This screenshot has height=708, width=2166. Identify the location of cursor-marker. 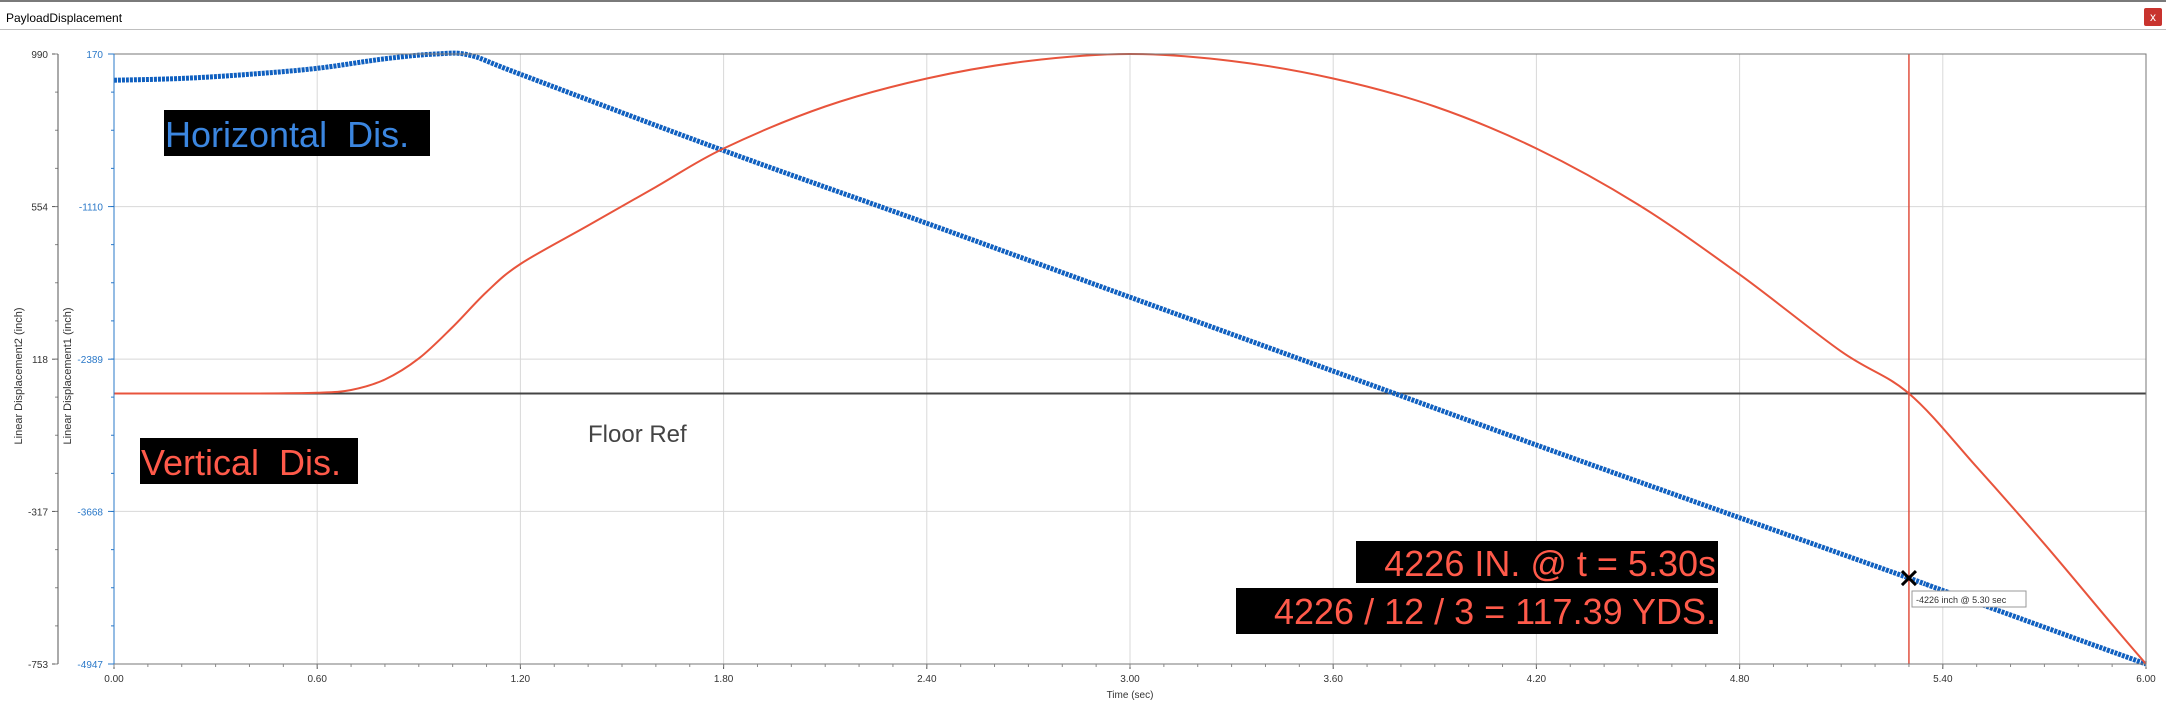
(1908, 359).